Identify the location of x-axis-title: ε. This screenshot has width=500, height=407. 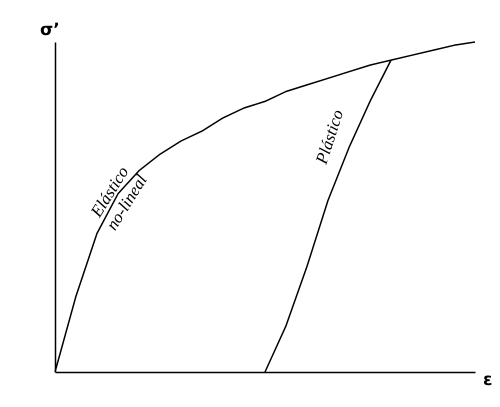
(487, 380).